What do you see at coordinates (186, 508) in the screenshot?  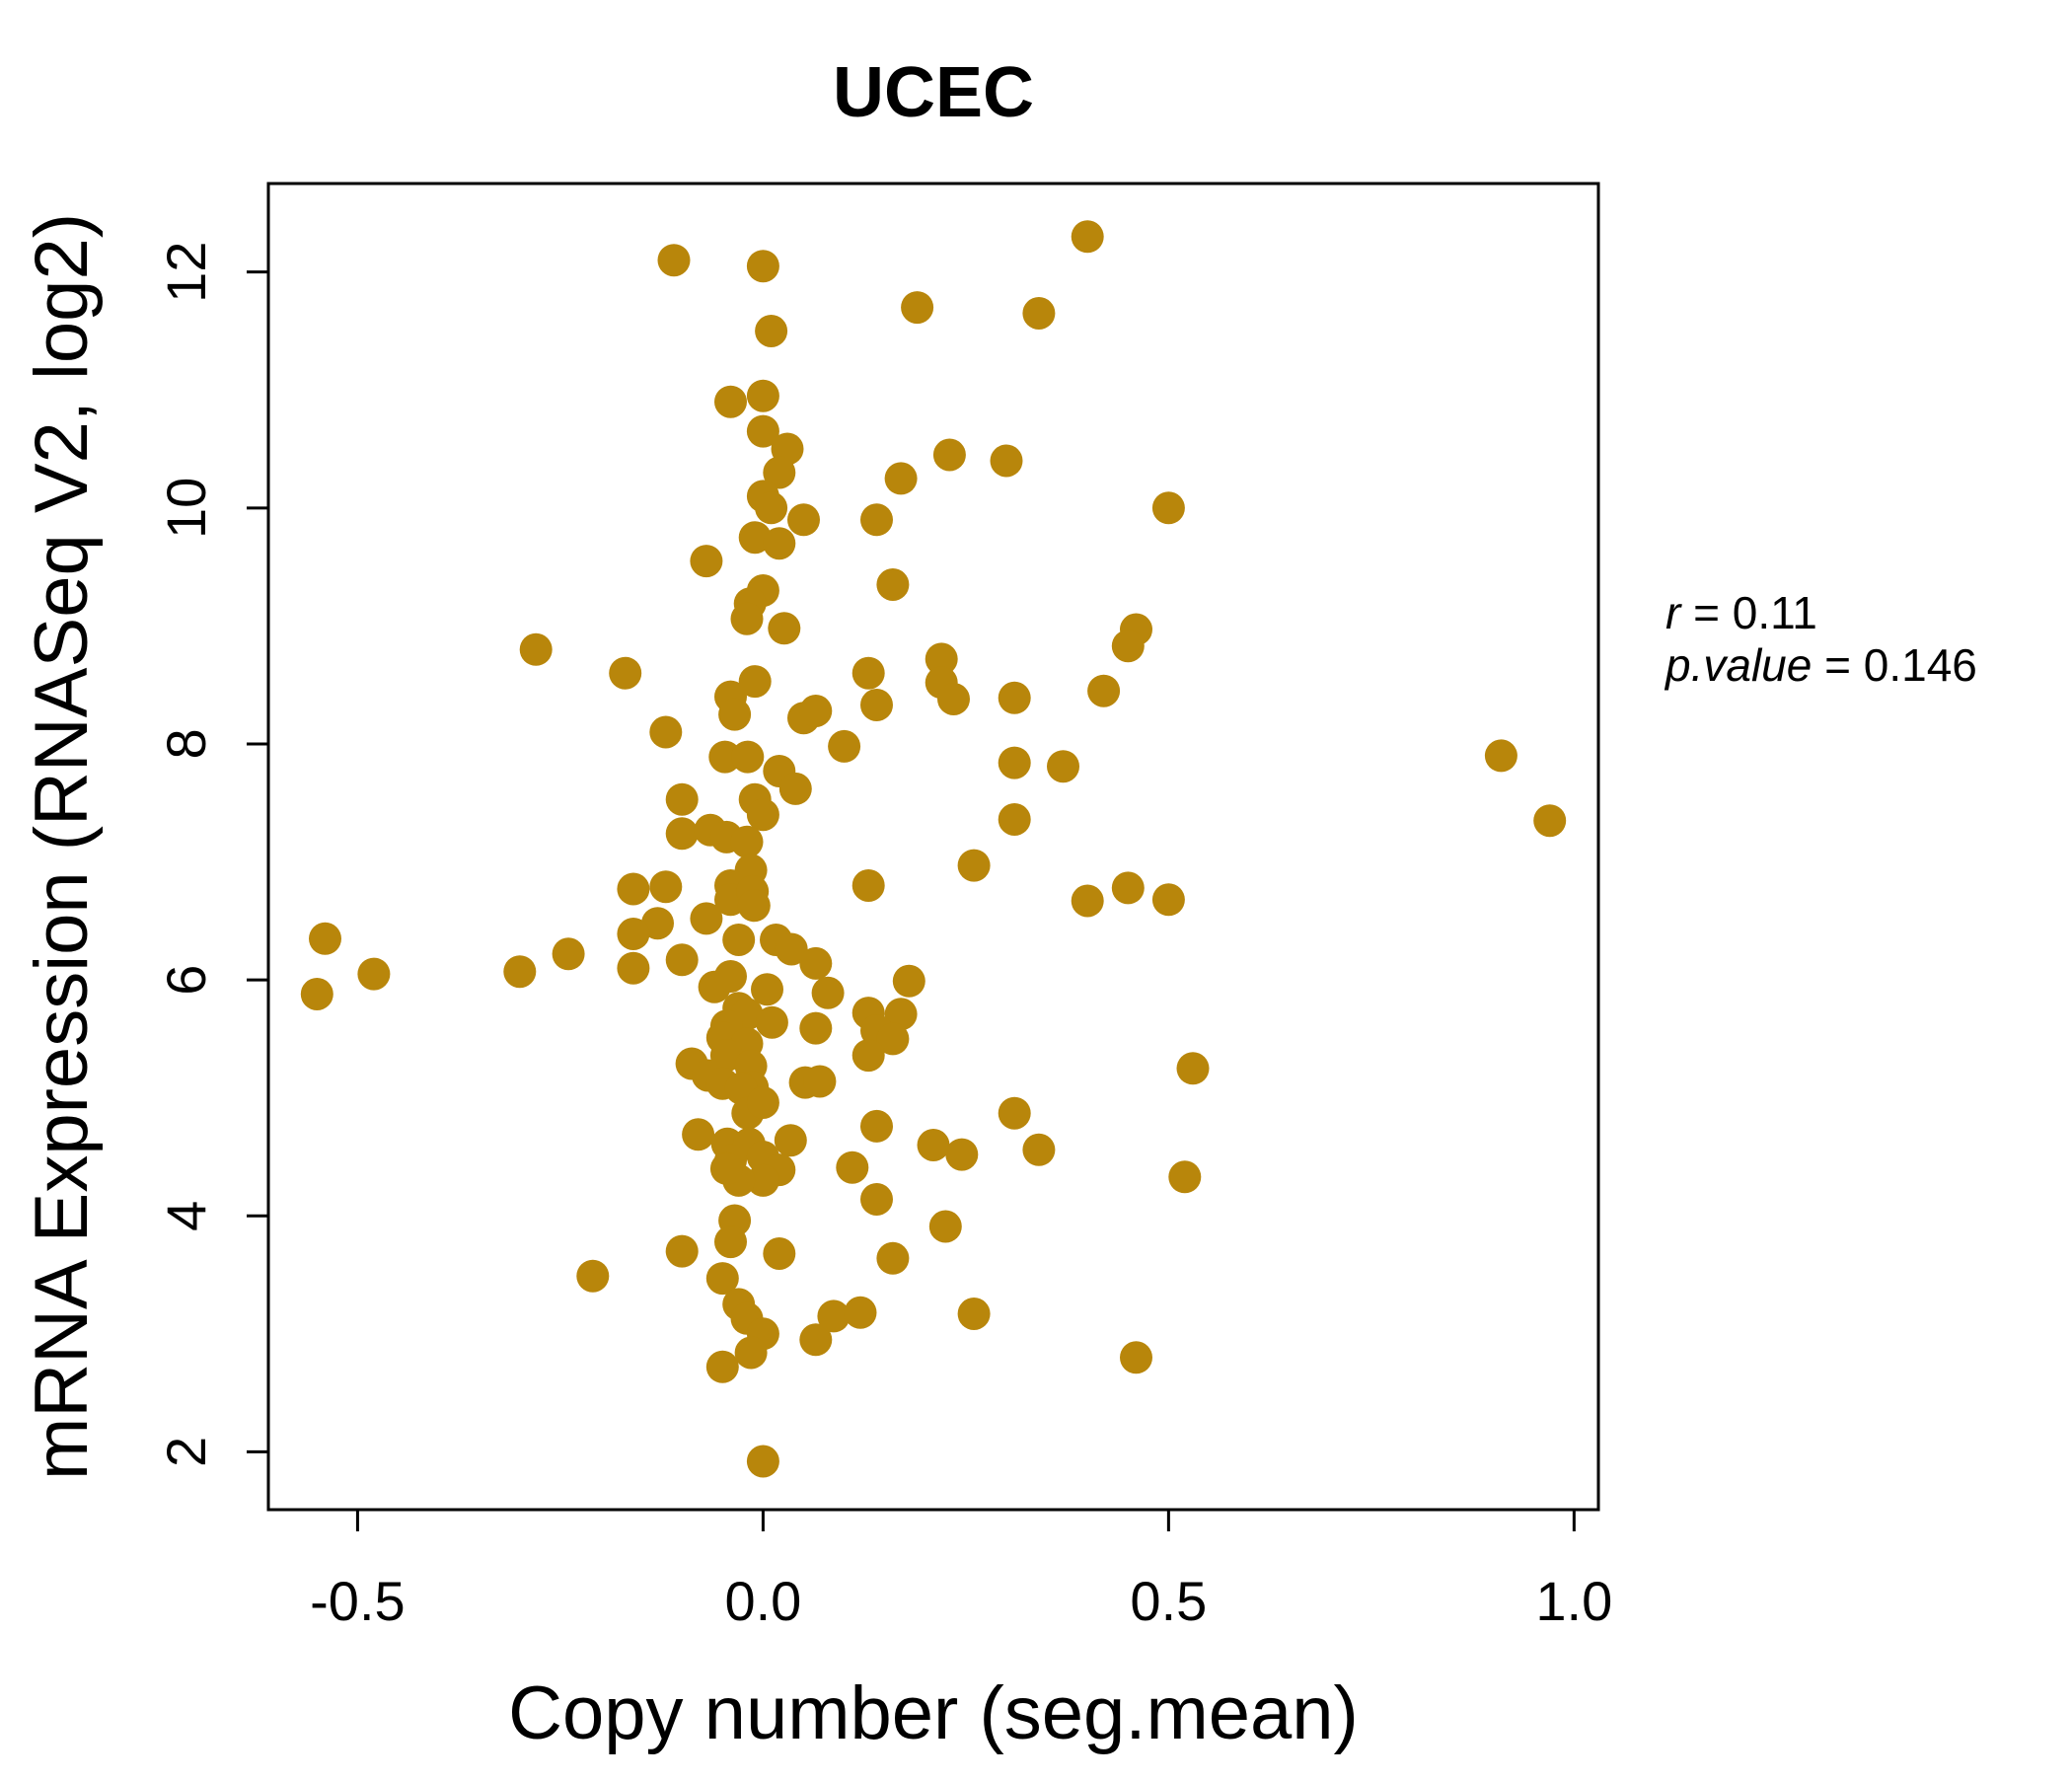 I see `y-tick-label: 10` at bounding box center [186, 508].